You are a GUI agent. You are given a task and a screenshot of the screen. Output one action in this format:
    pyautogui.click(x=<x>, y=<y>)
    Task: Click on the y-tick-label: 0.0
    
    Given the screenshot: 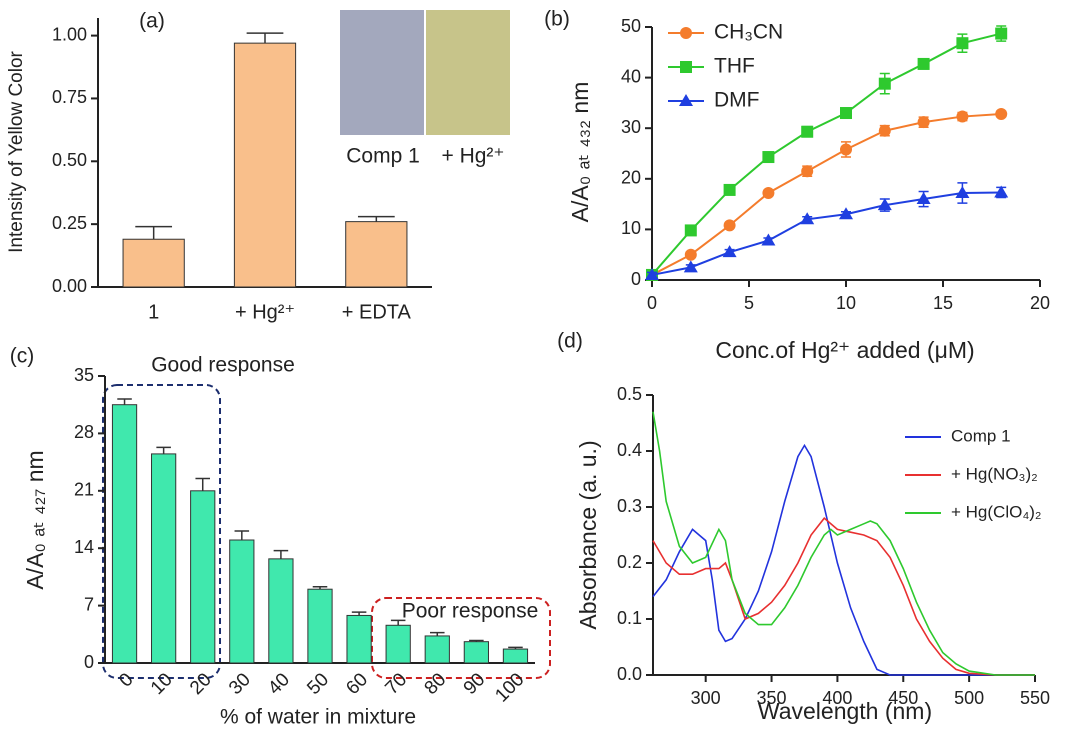 What is the action you would take?
    pyautogui.click(x=629, y=674)
    